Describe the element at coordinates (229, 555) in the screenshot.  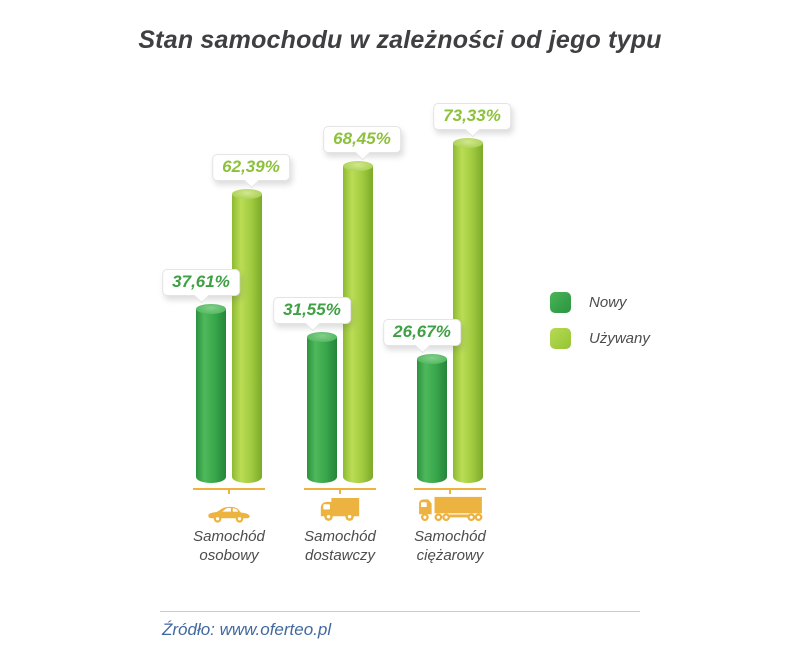
I see `category-line2: osobowy` at that location.